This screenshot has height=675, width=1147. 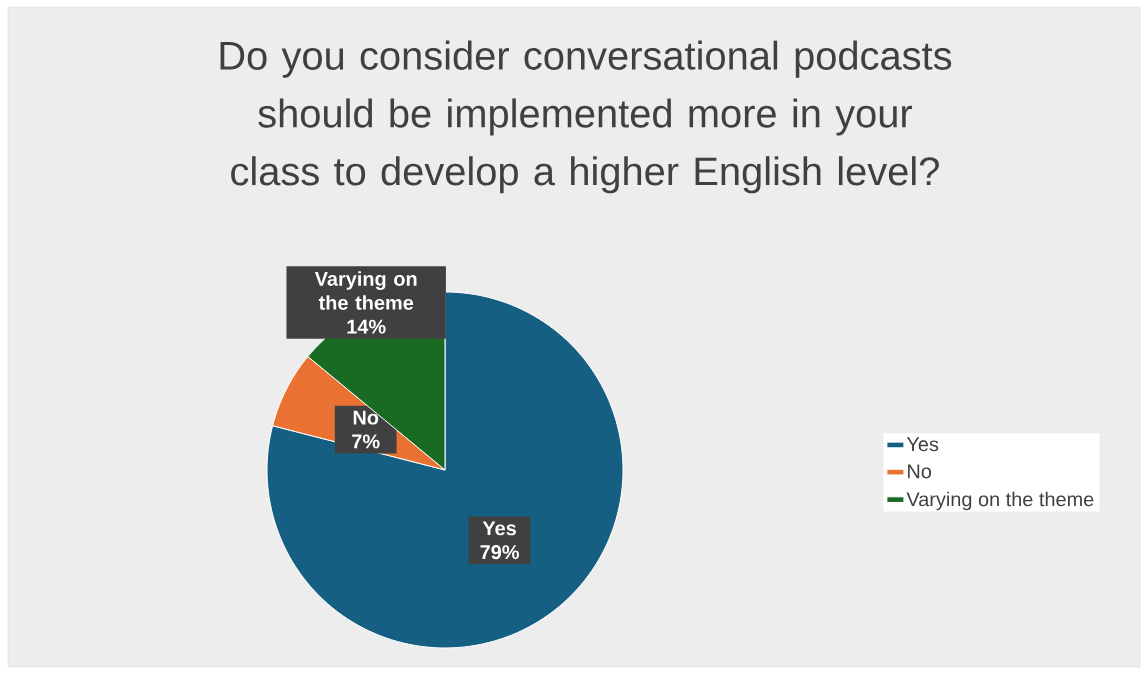 What do you see at coordinates (920, 471) in the screenshot?
I see `legend-label: No` at bounding box center [920, 471].